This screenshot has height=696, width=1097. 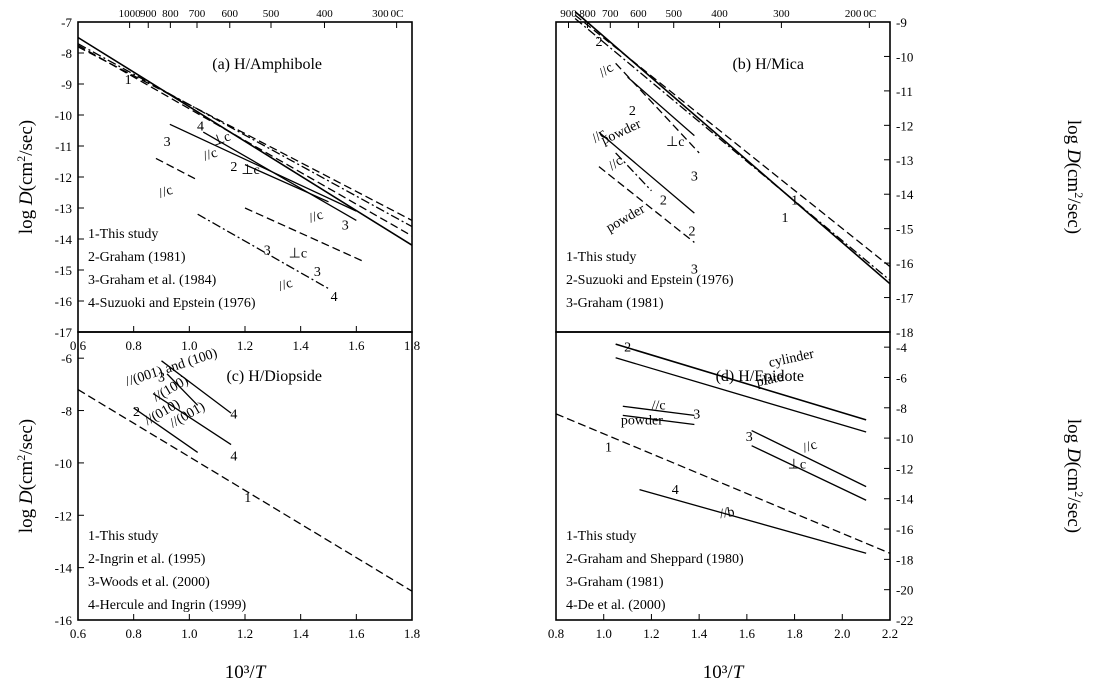 What do you see at coordinates (245, 345) in the screenshot?
I see `x-tick-label: 1.2` at bounding box center [245, 345].